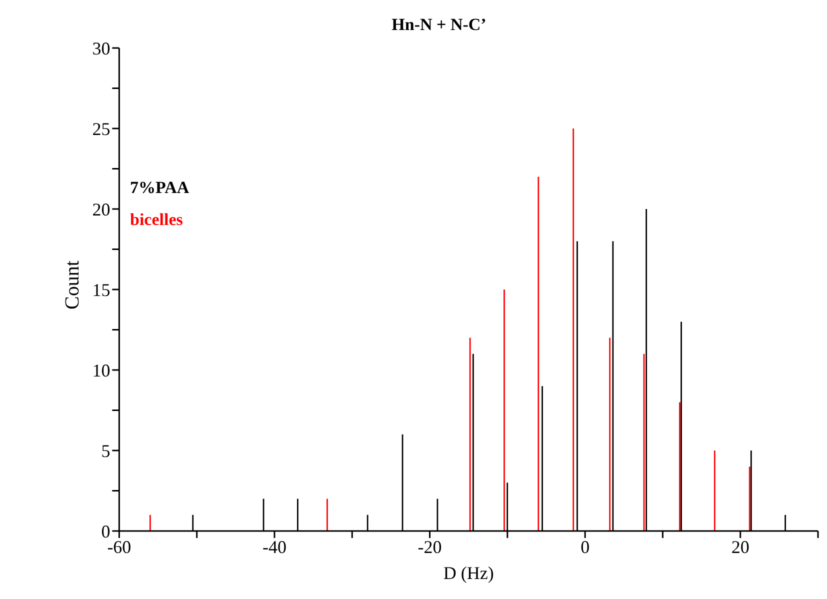 The width and height of the screenshot is (827, 599). What do you see at coordinates (72, 285) in the screenshot?
I see `y-axis-title: Count` at bounding box center [72, 285].